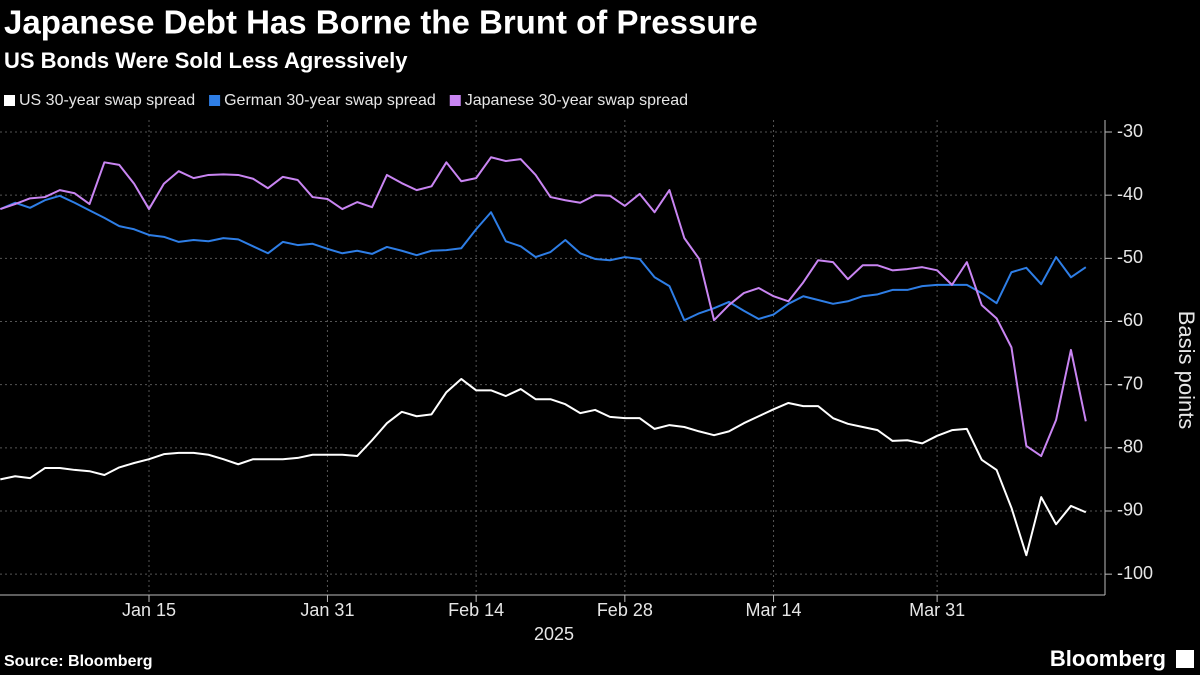 The height and width of the screenshot is (675, 1200). What do you see at coordinates (774, 610) in the screenshot?
I see `x-tick-label: Mar 14` at bounding box center [774, 610].